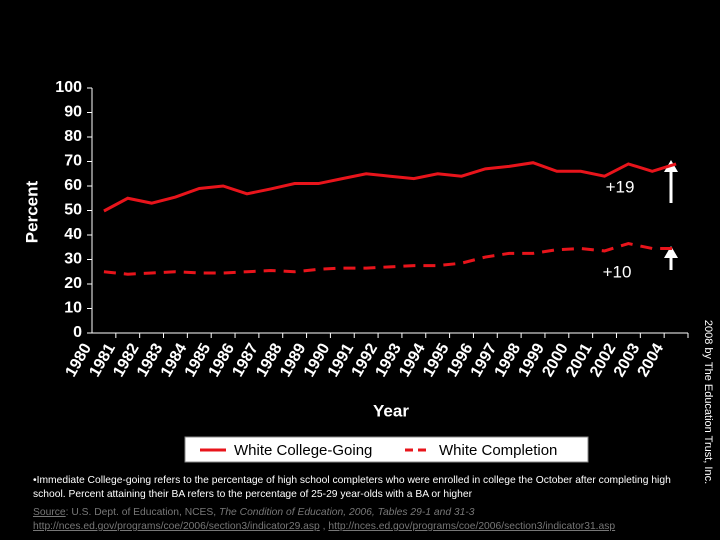 The height and width of the screenshot is (540, 720). Describe the element at coordinates (73, 161) in the screenshot. I see `y-tick-label: 70` at that location.